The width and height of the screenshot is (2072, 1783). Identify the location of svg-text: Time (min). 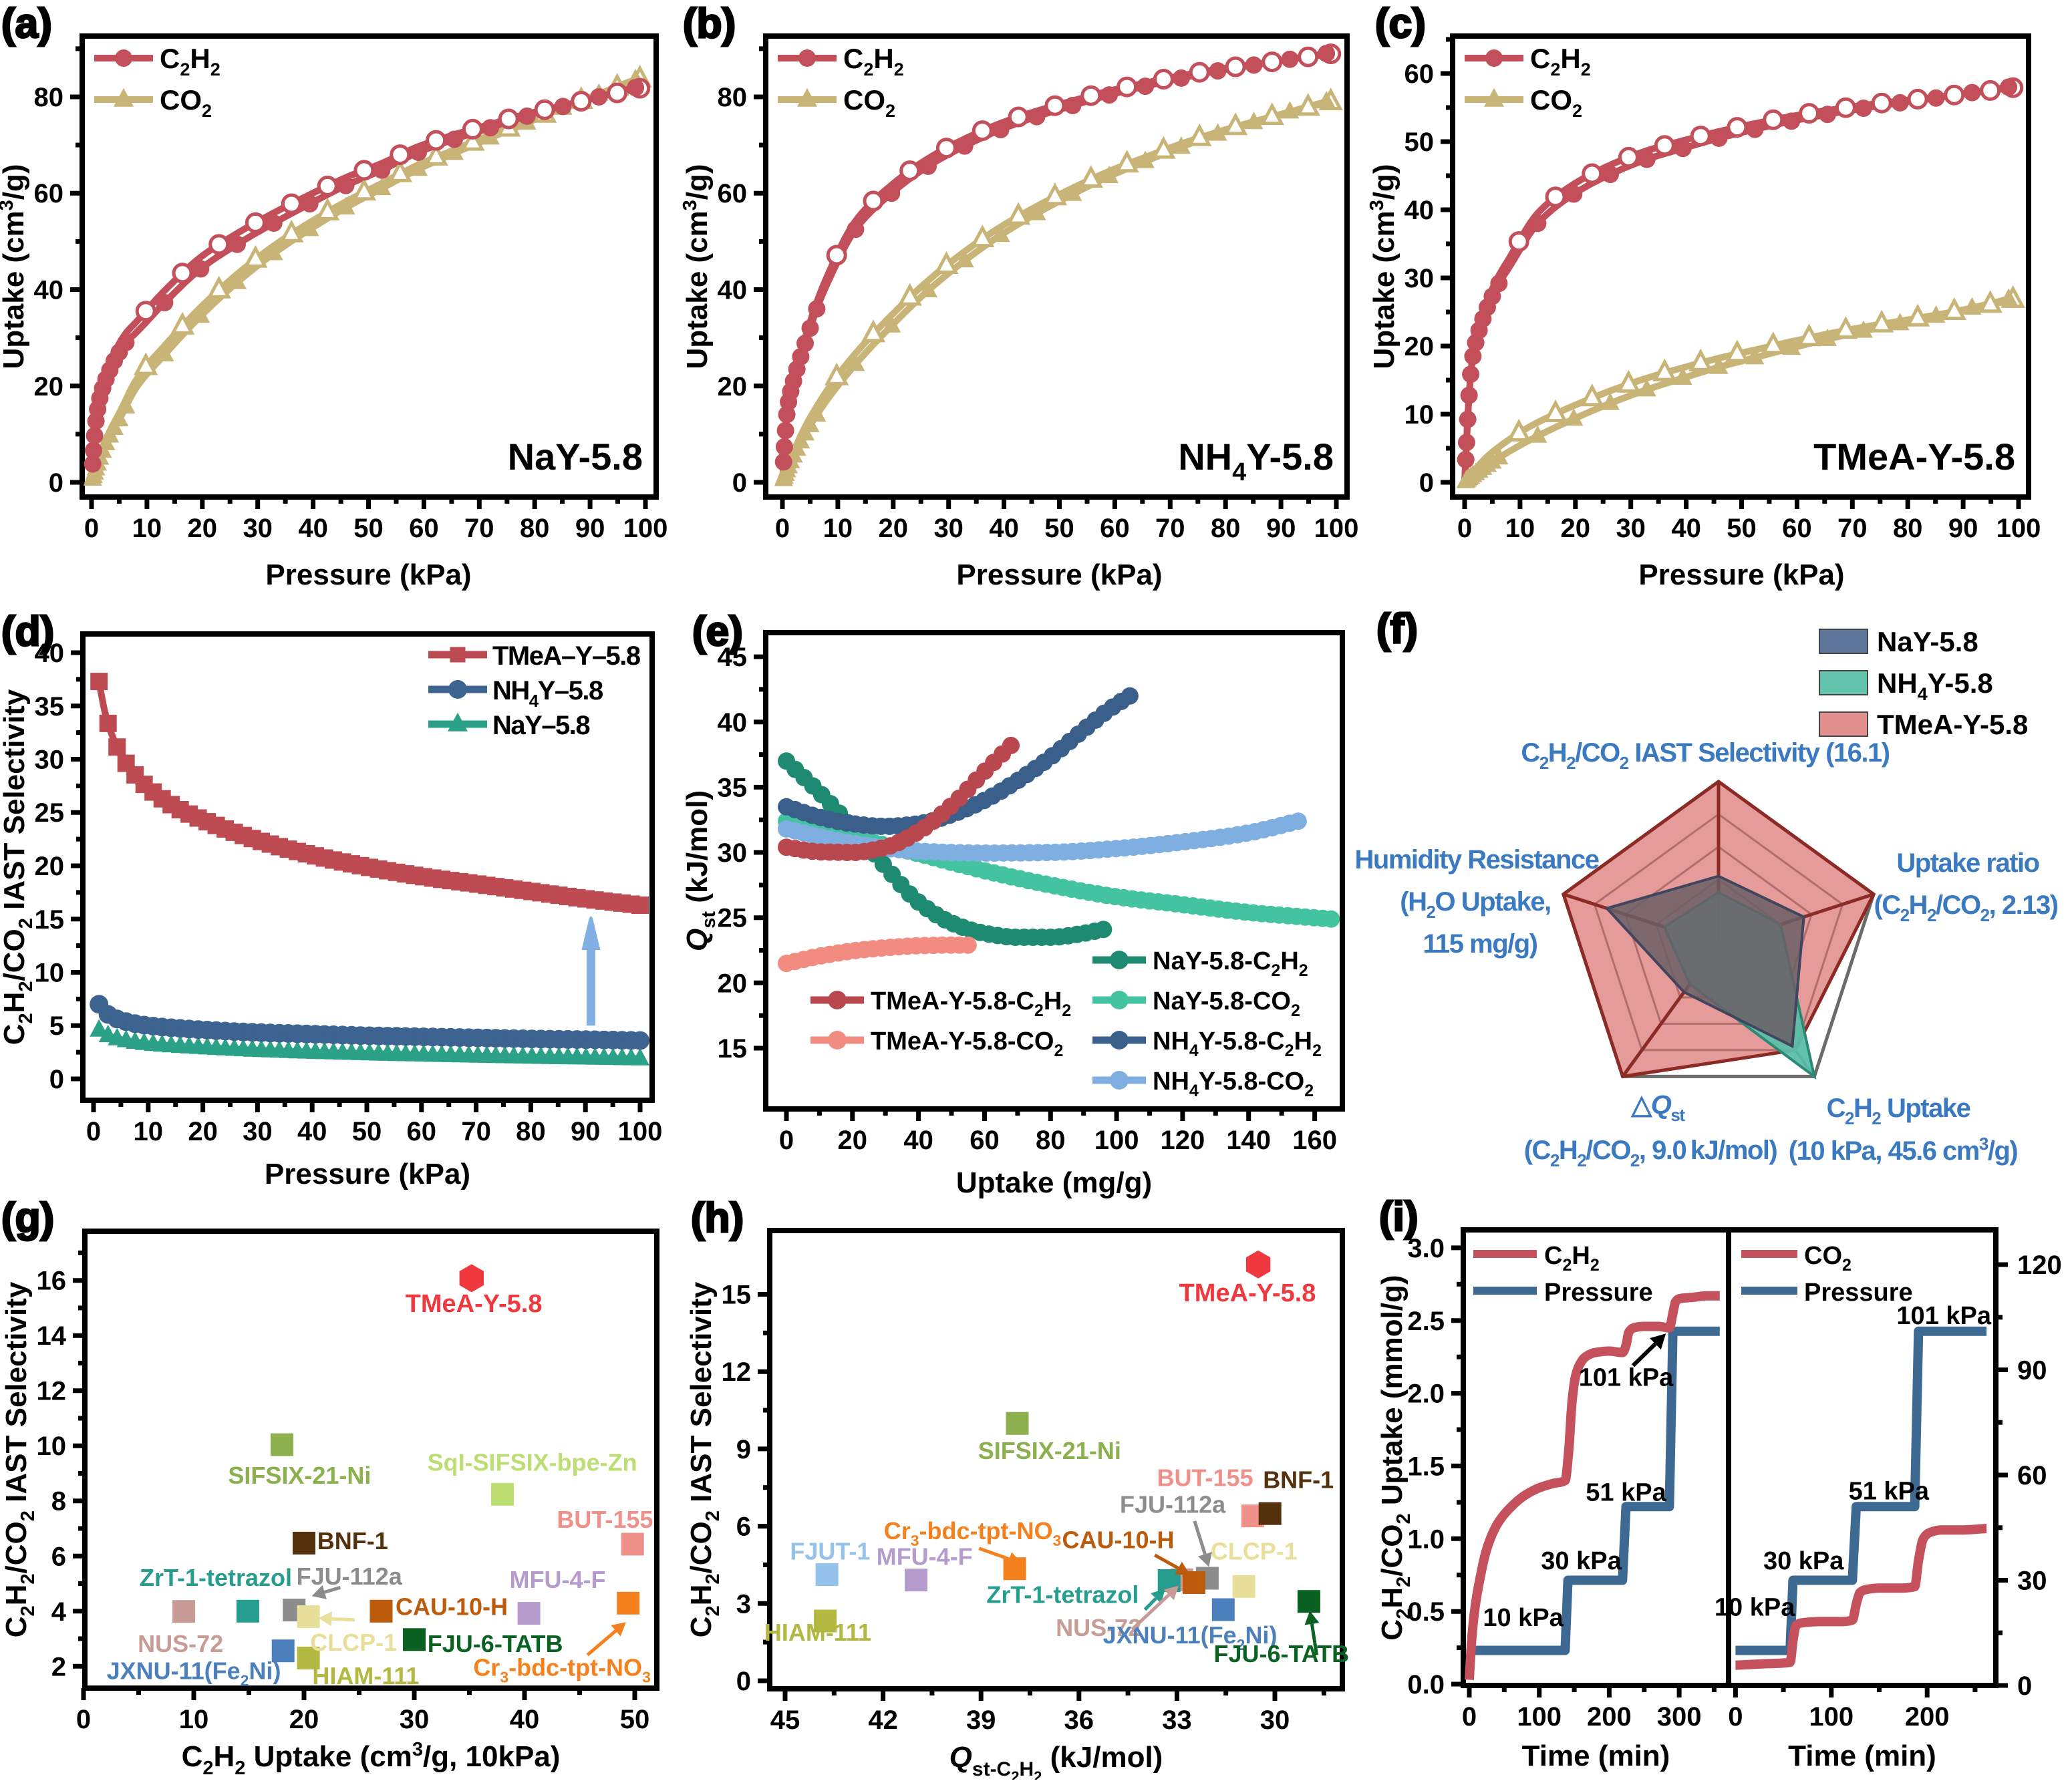
(1596, 1756).